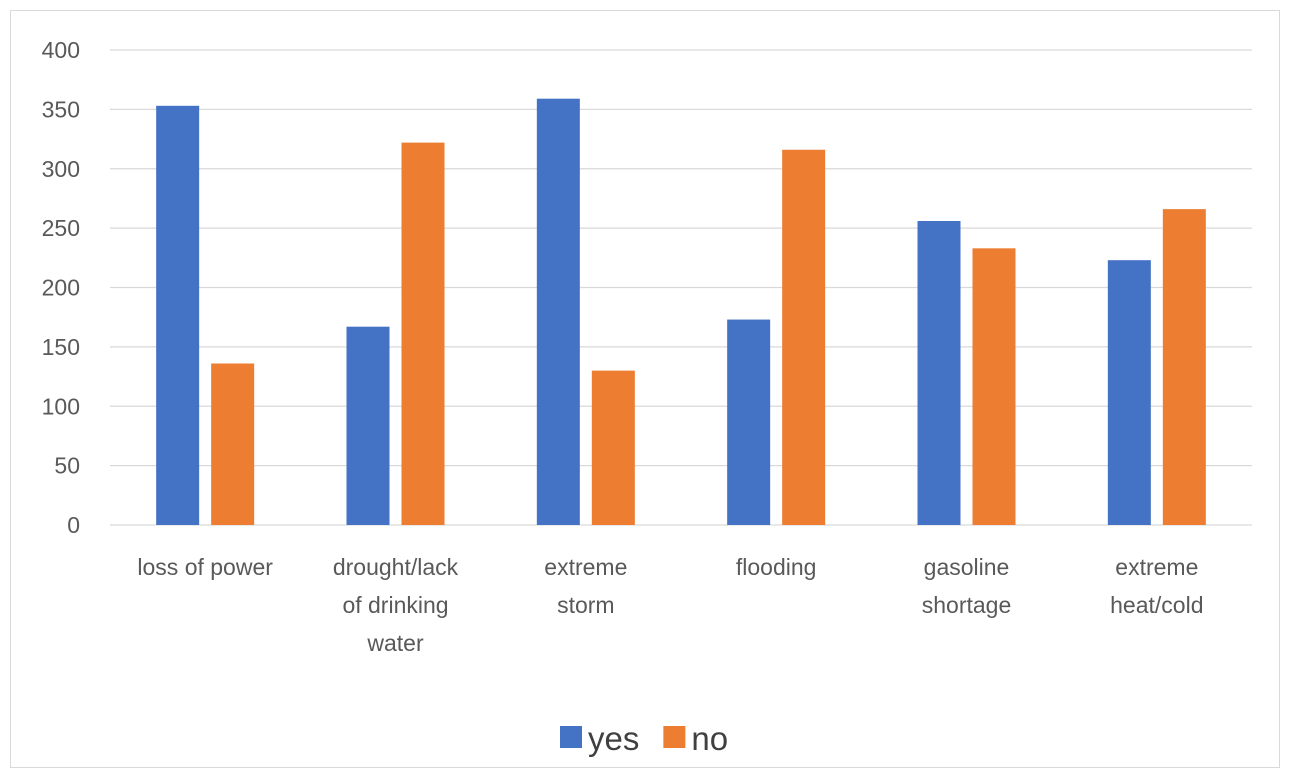 The width and height of the screenshot is (1292, 778). Describe the element at coordinates (61, 50) in the screenshot. I see `y-tick-label-400: 400` at that location.